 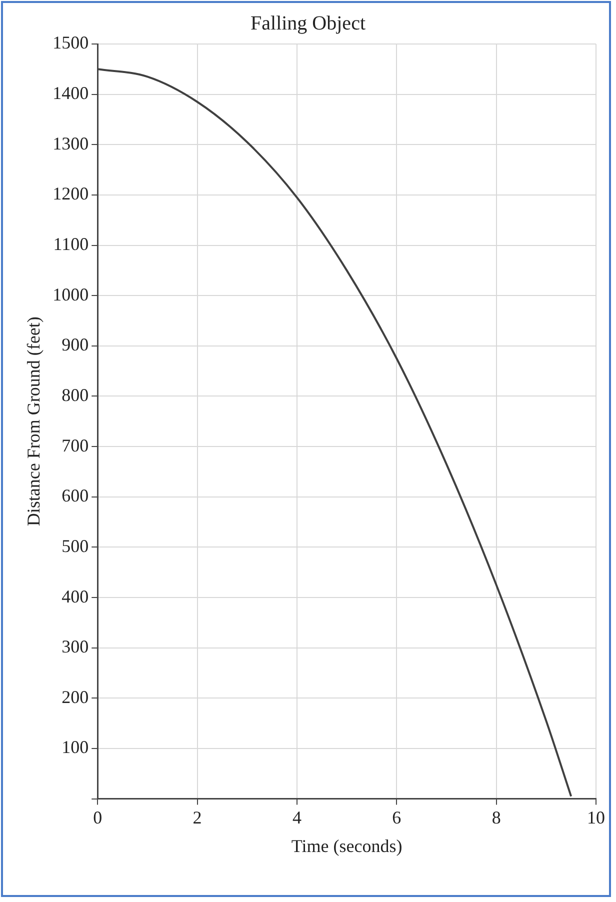 I want to click on y-tick-label: 700, so click(x=75, y=445).